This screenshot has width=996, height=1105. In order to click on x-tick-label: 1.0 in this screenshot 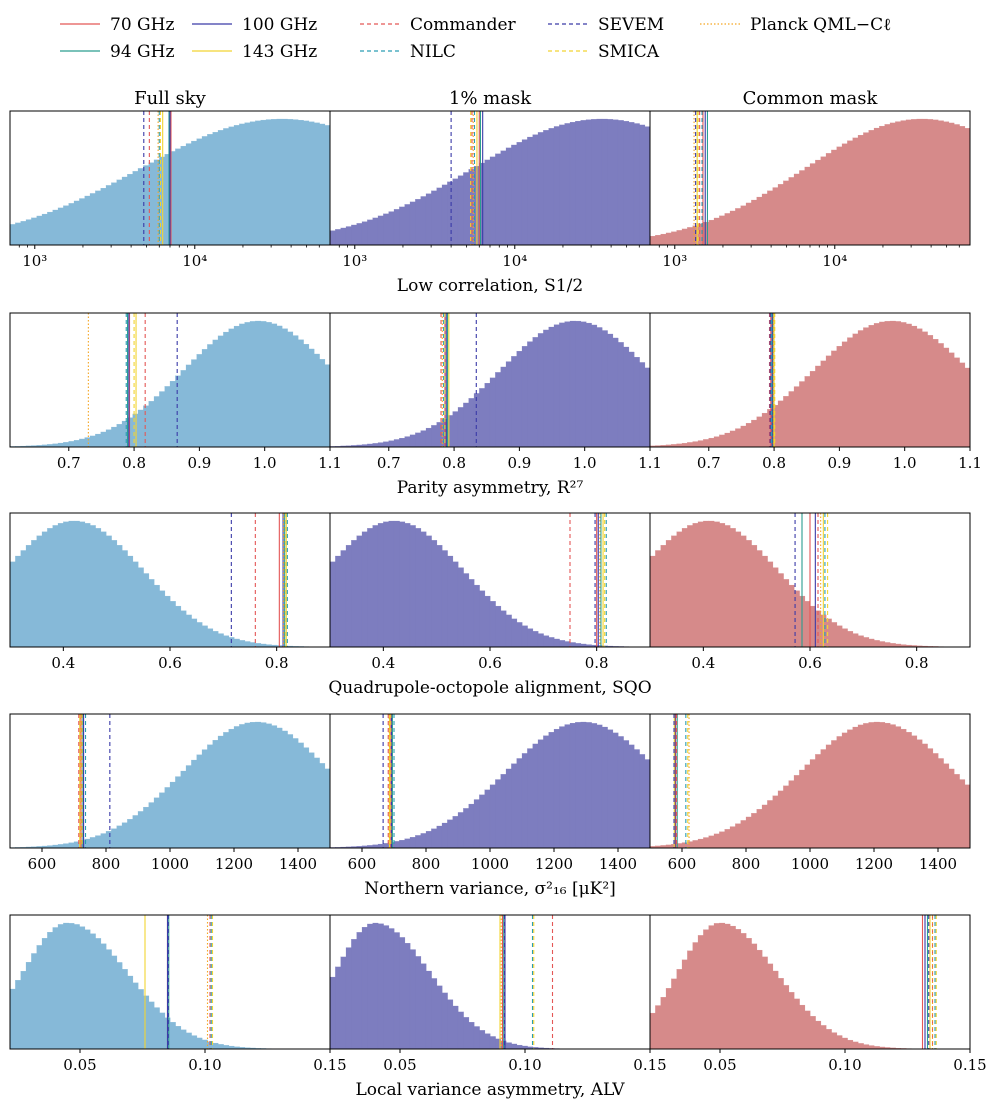, I will do `click(585, 463)`.